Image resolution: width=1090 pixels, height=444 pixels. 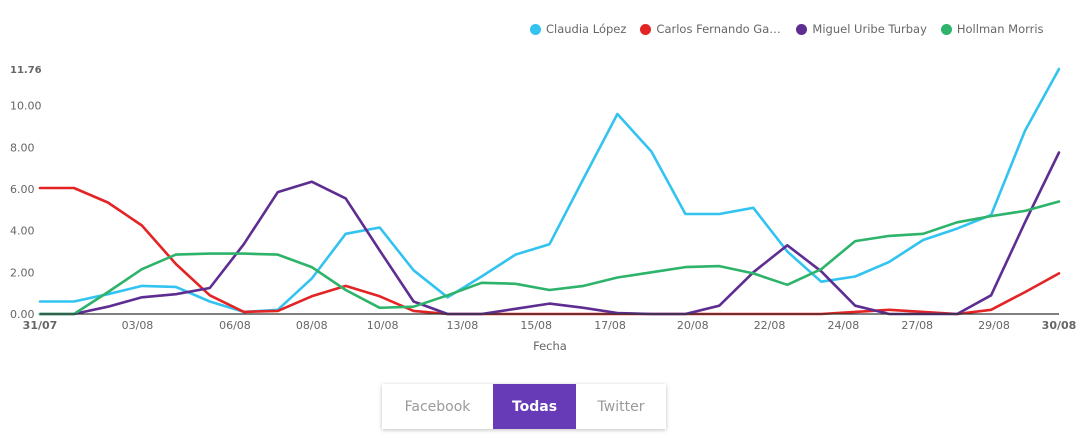 What do you see at coordinates (235, 325) in the screenshot?
I see `x-tick-label: 06/08` at bounding box center [235, 325].